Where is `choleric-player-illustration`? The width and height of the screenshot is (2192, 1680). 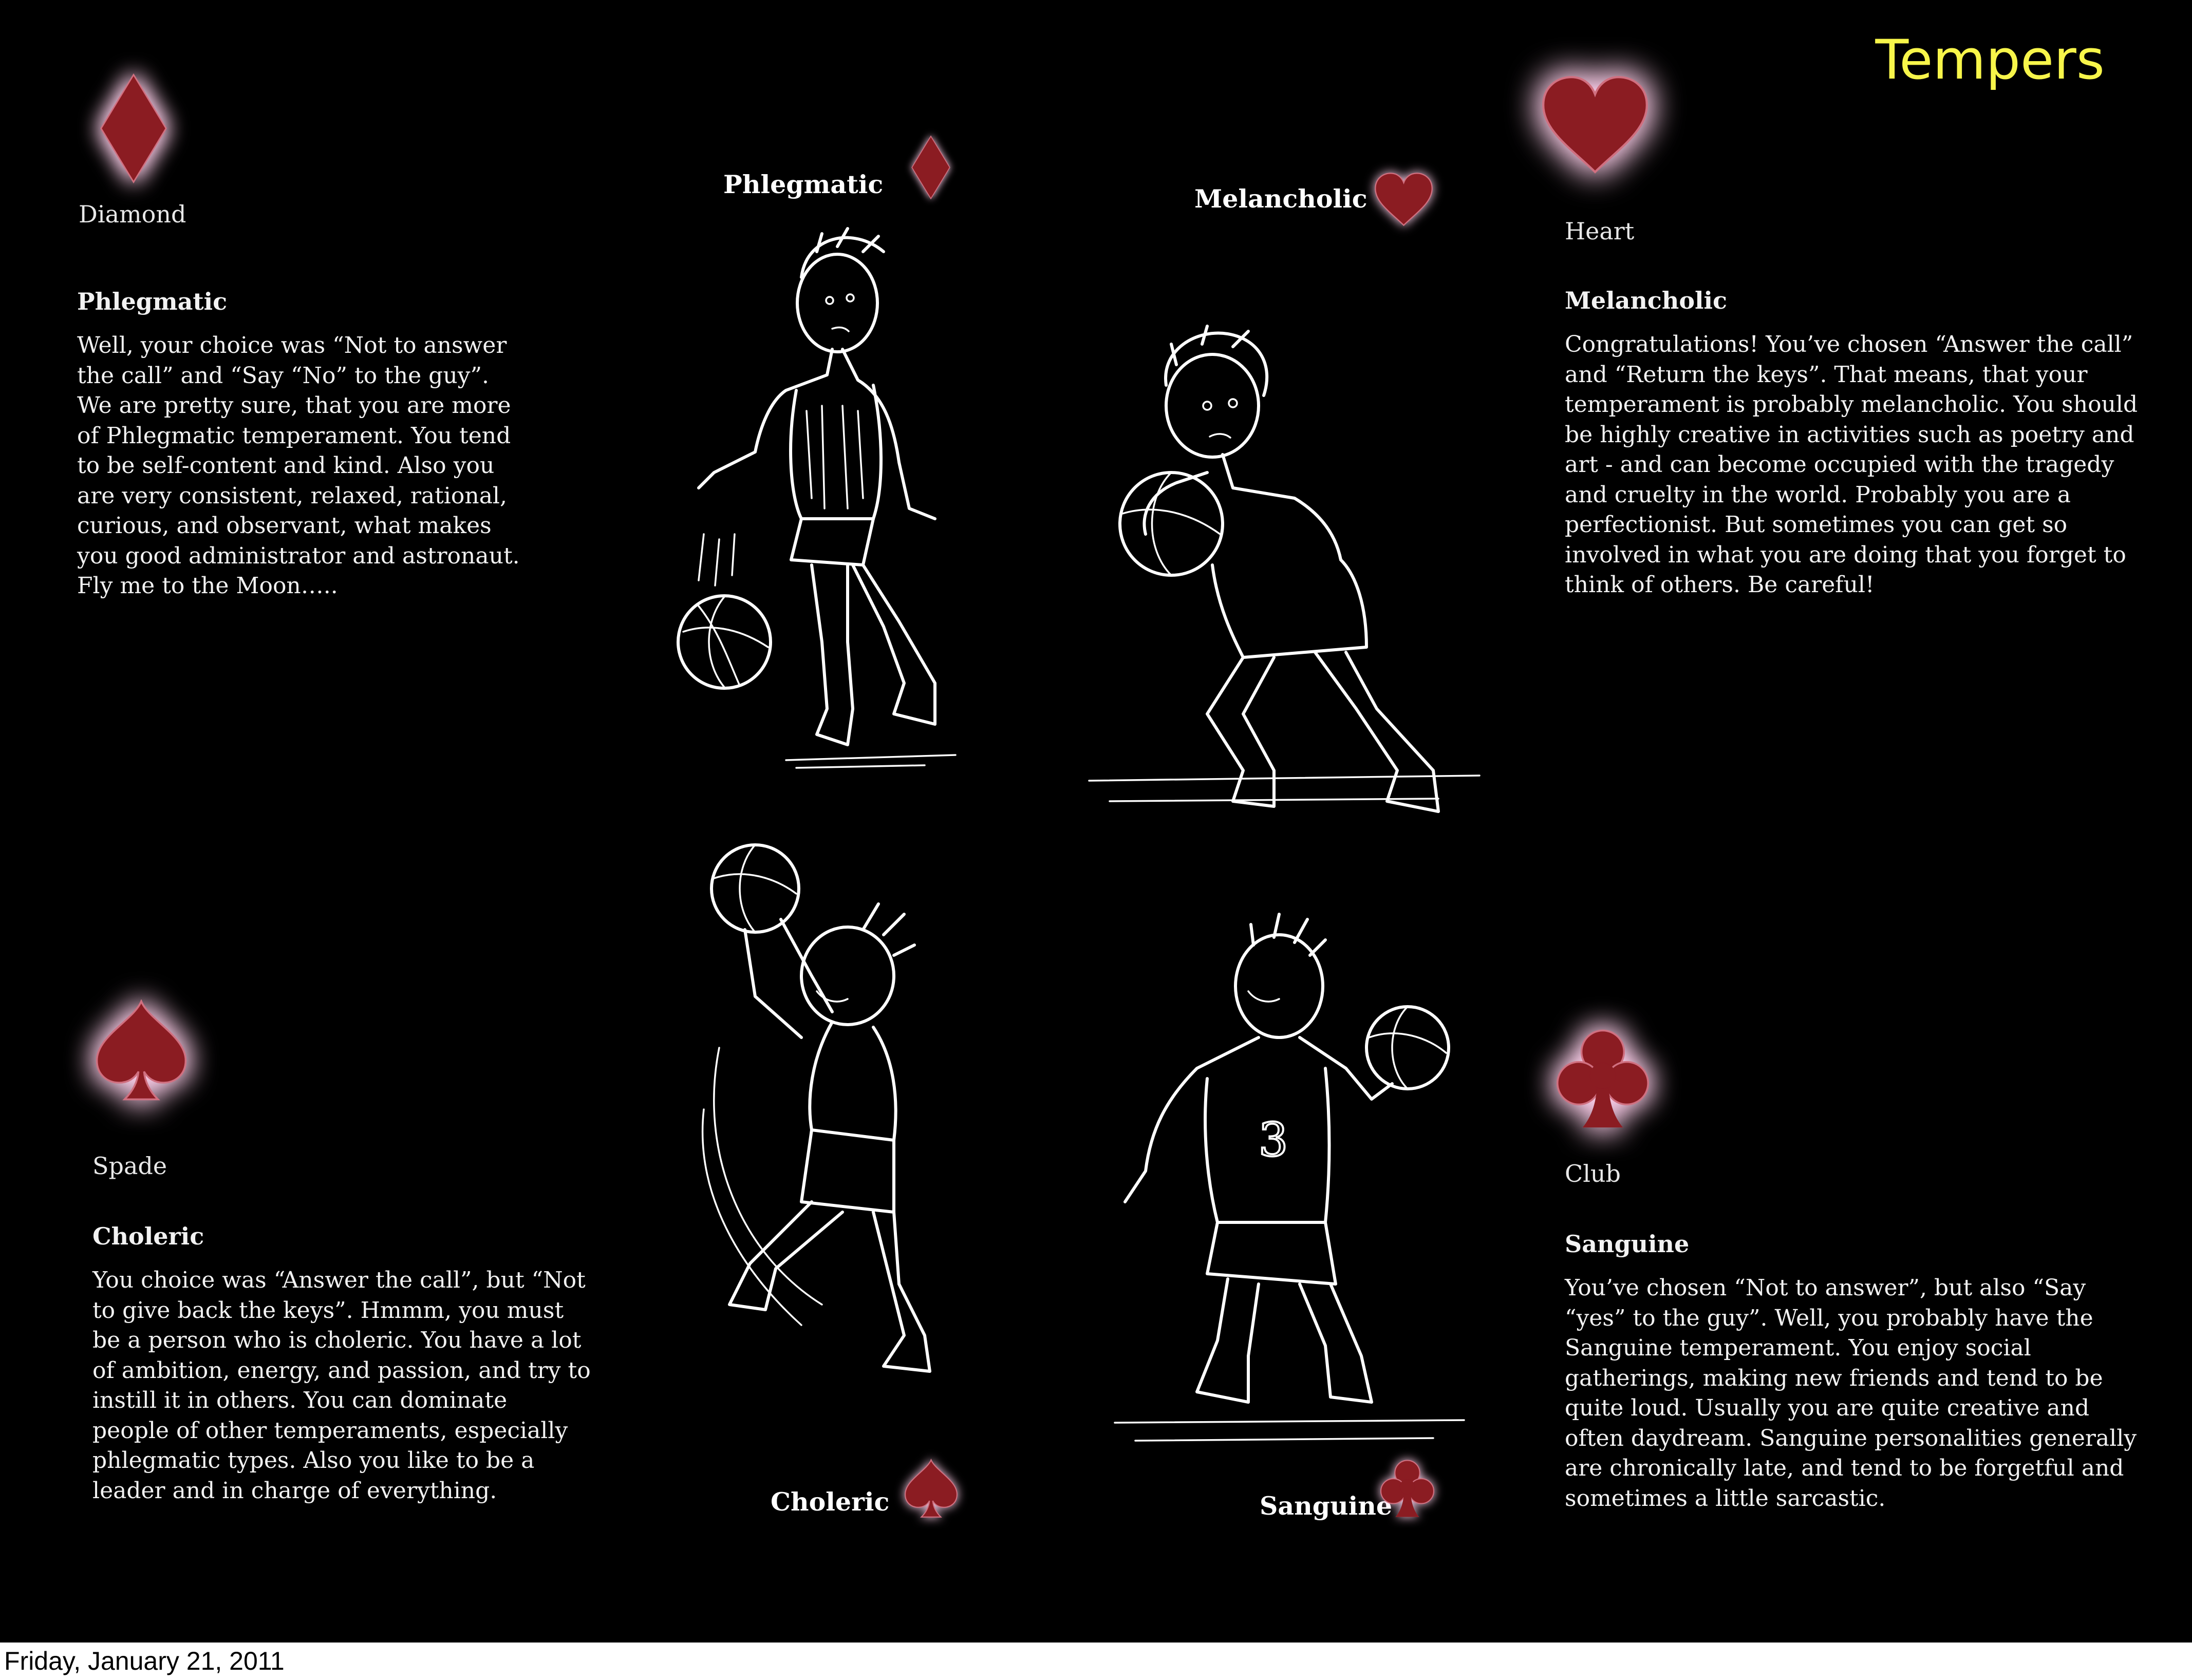
choleric-player-illustration is located at coordinates (858, 1140).